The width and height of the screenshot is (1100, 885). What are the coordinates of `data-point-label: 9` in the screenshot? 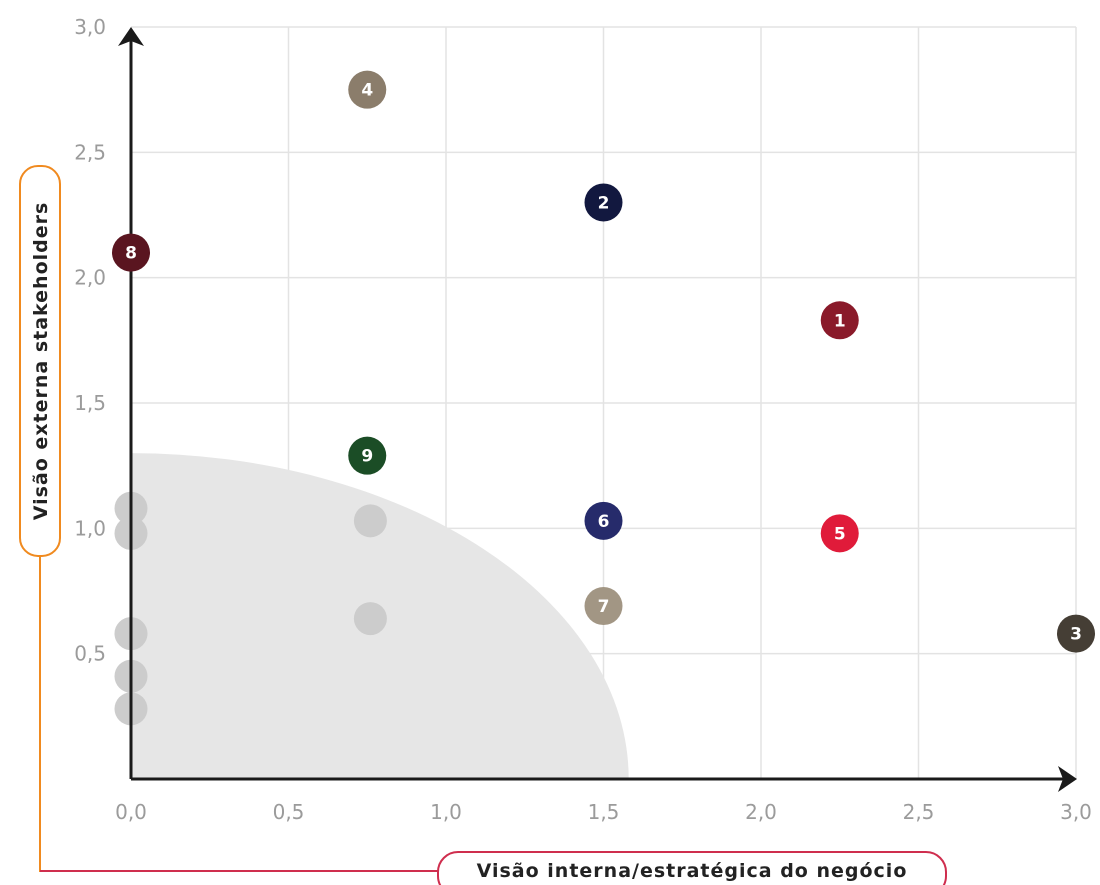 It's located at (367, 457).